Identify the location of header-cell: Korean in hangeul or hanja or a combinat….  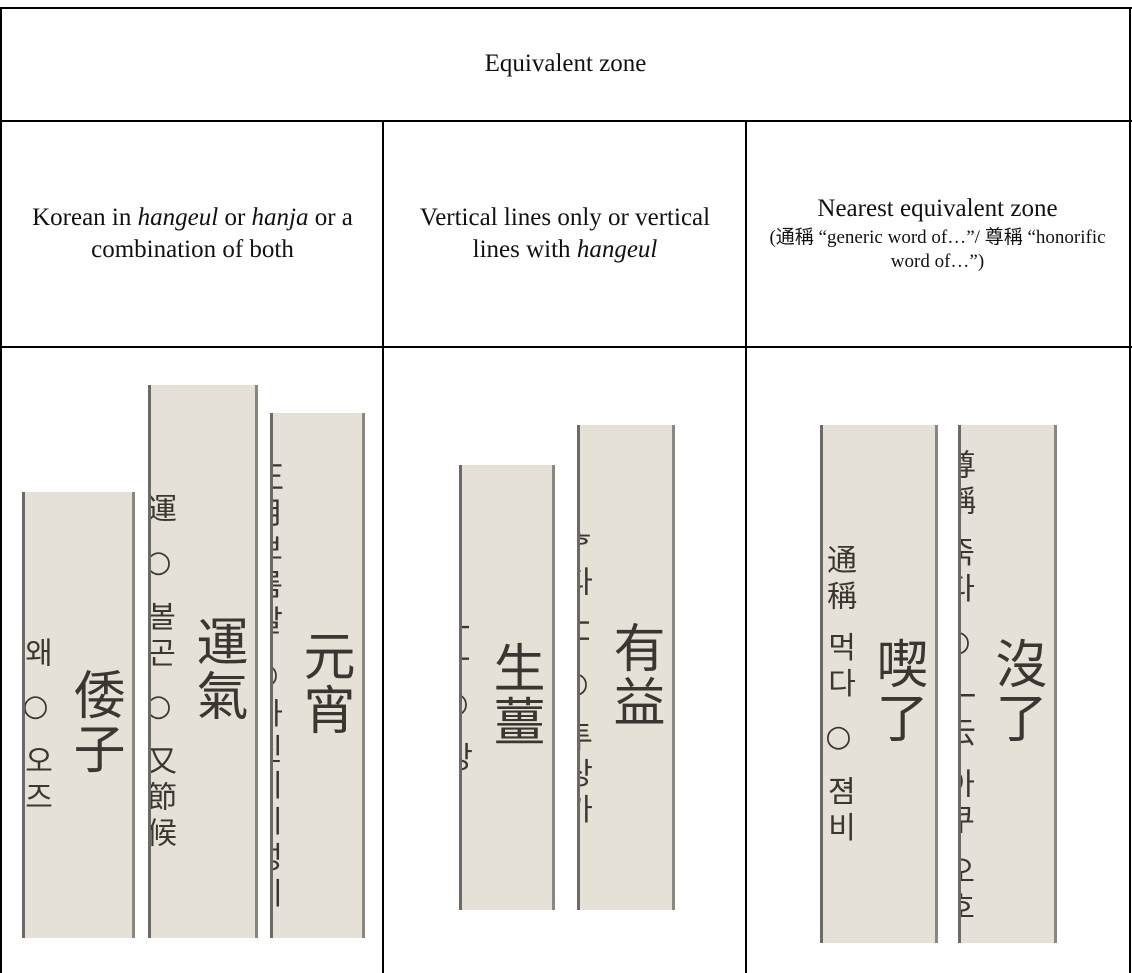
(192, 234).